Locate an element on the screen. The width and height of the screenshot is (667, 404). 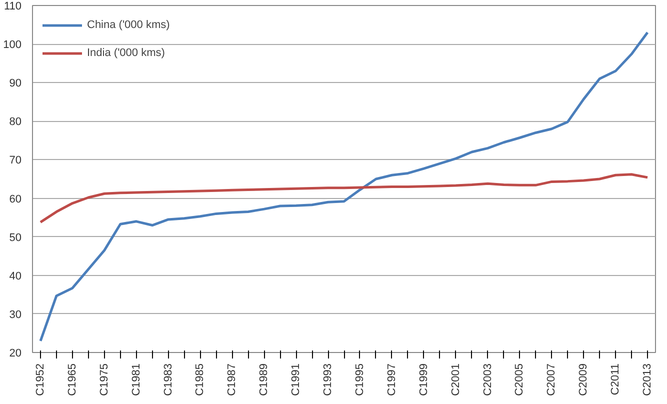
x-tick-label: C1995 is located at coordinates (360, 379).